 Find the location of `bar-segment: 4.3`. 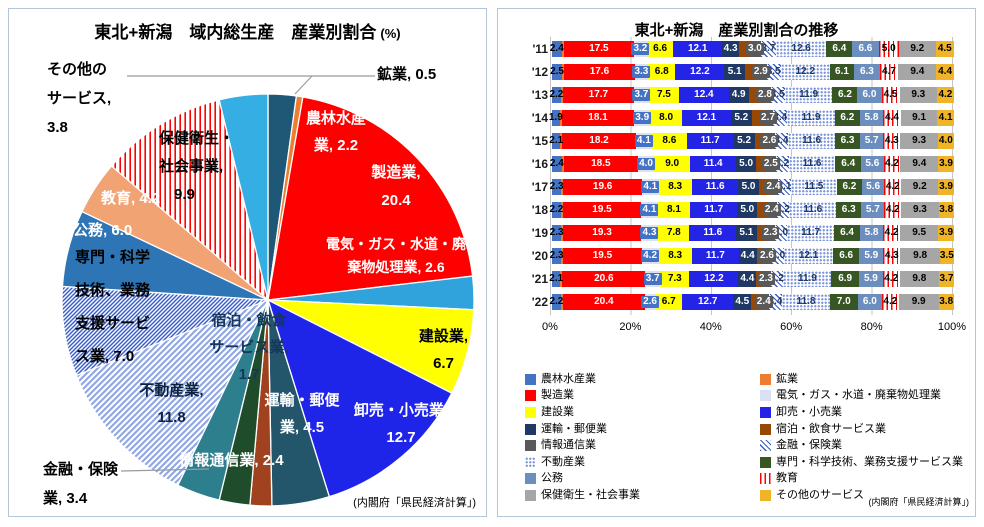

bar-segment: 4.3 is located at coordinates (730, 48).